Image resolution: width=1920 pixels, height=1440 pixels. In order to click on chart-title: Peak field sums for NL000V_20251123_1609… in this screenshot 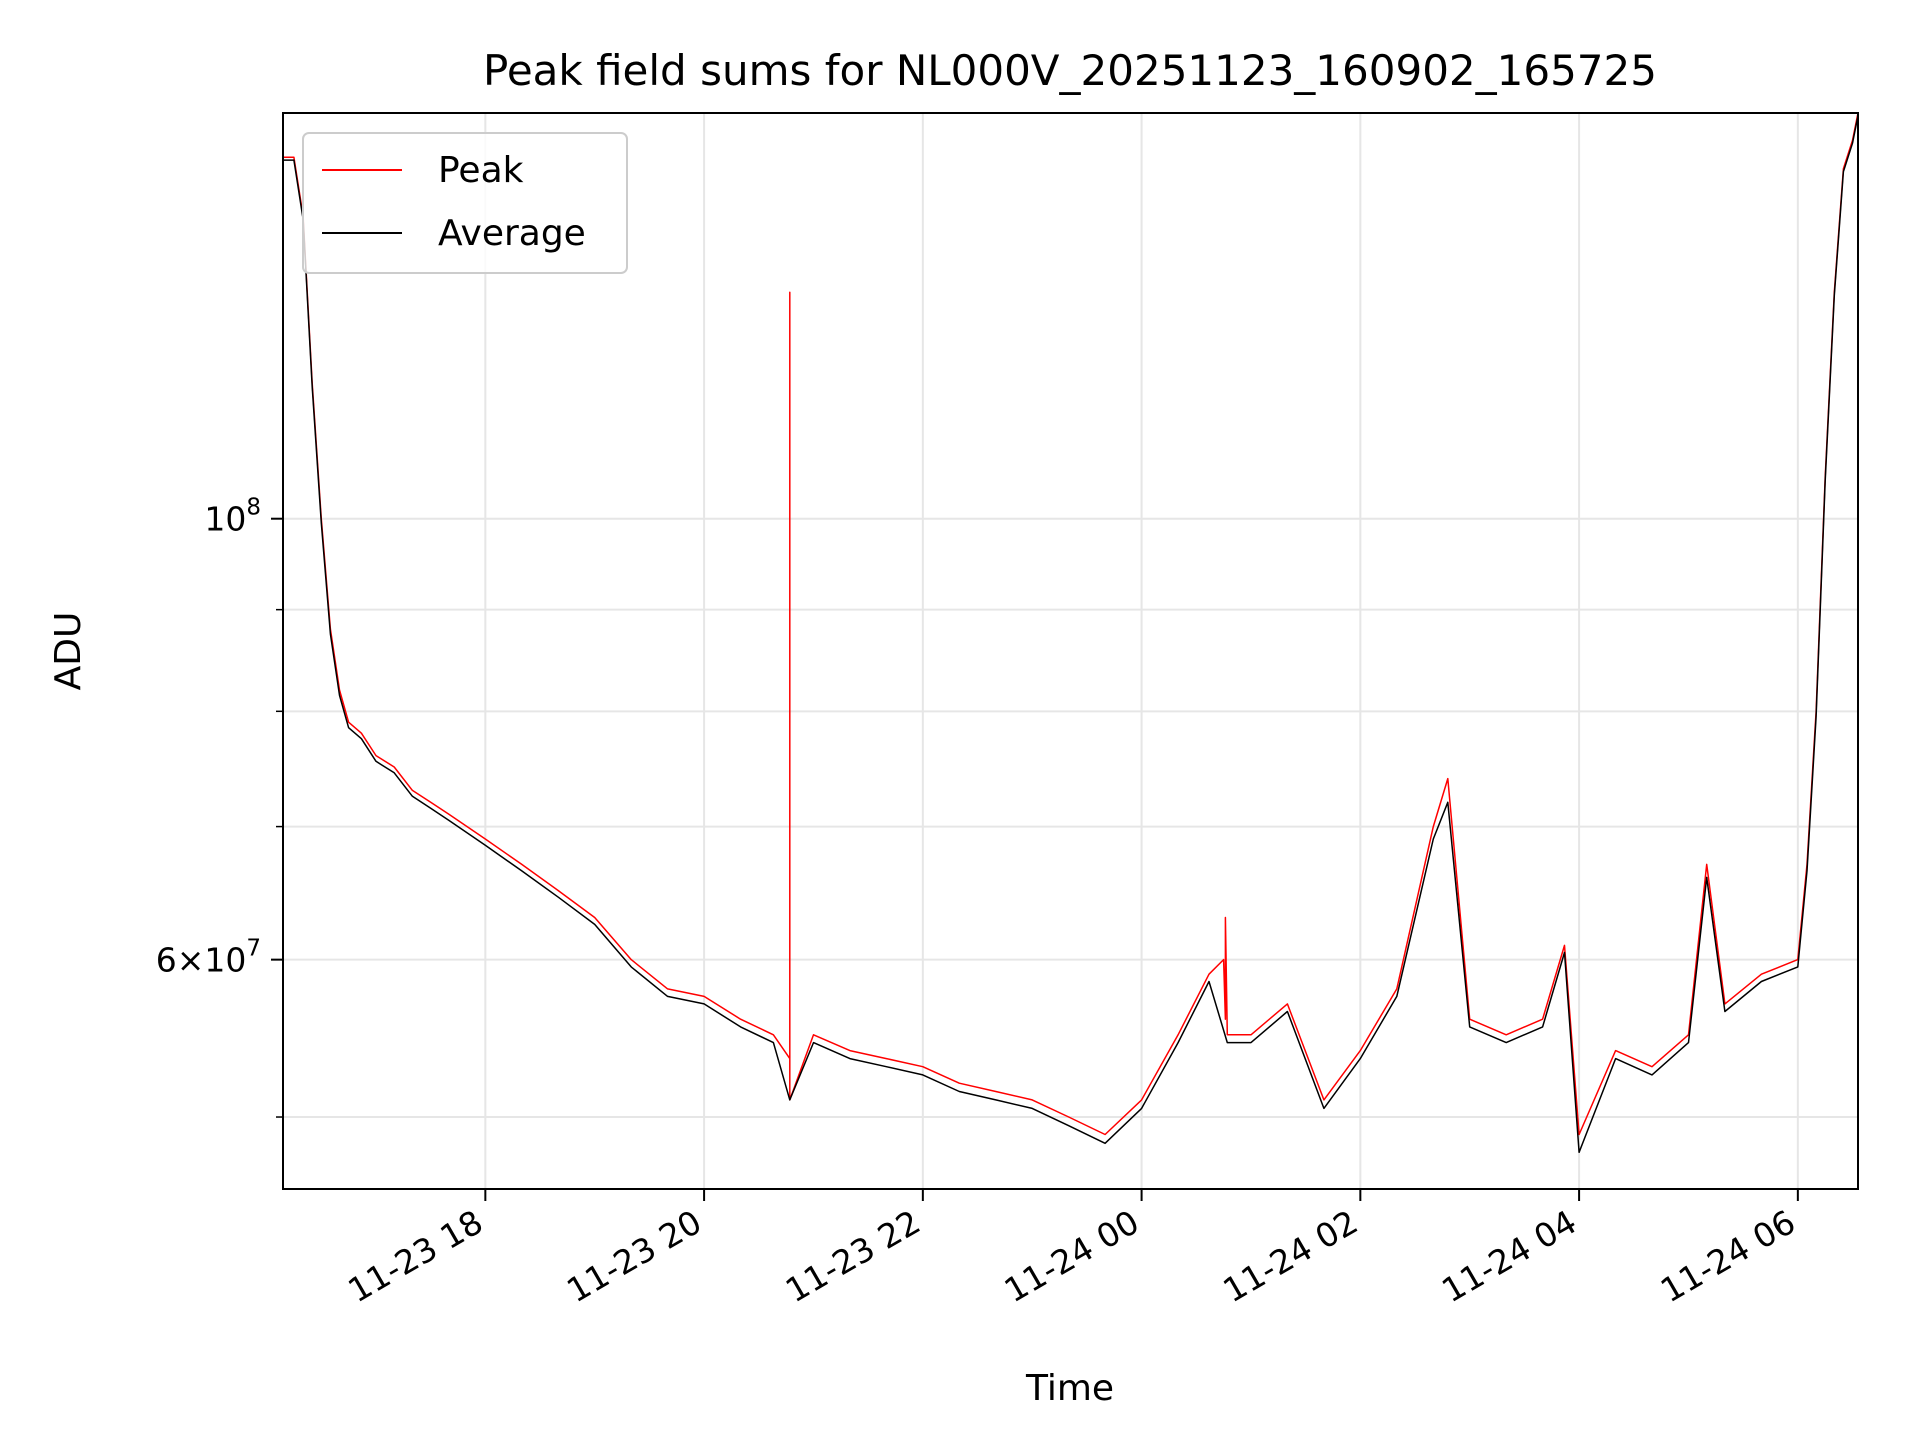, I will do `click(1070, 70)`.